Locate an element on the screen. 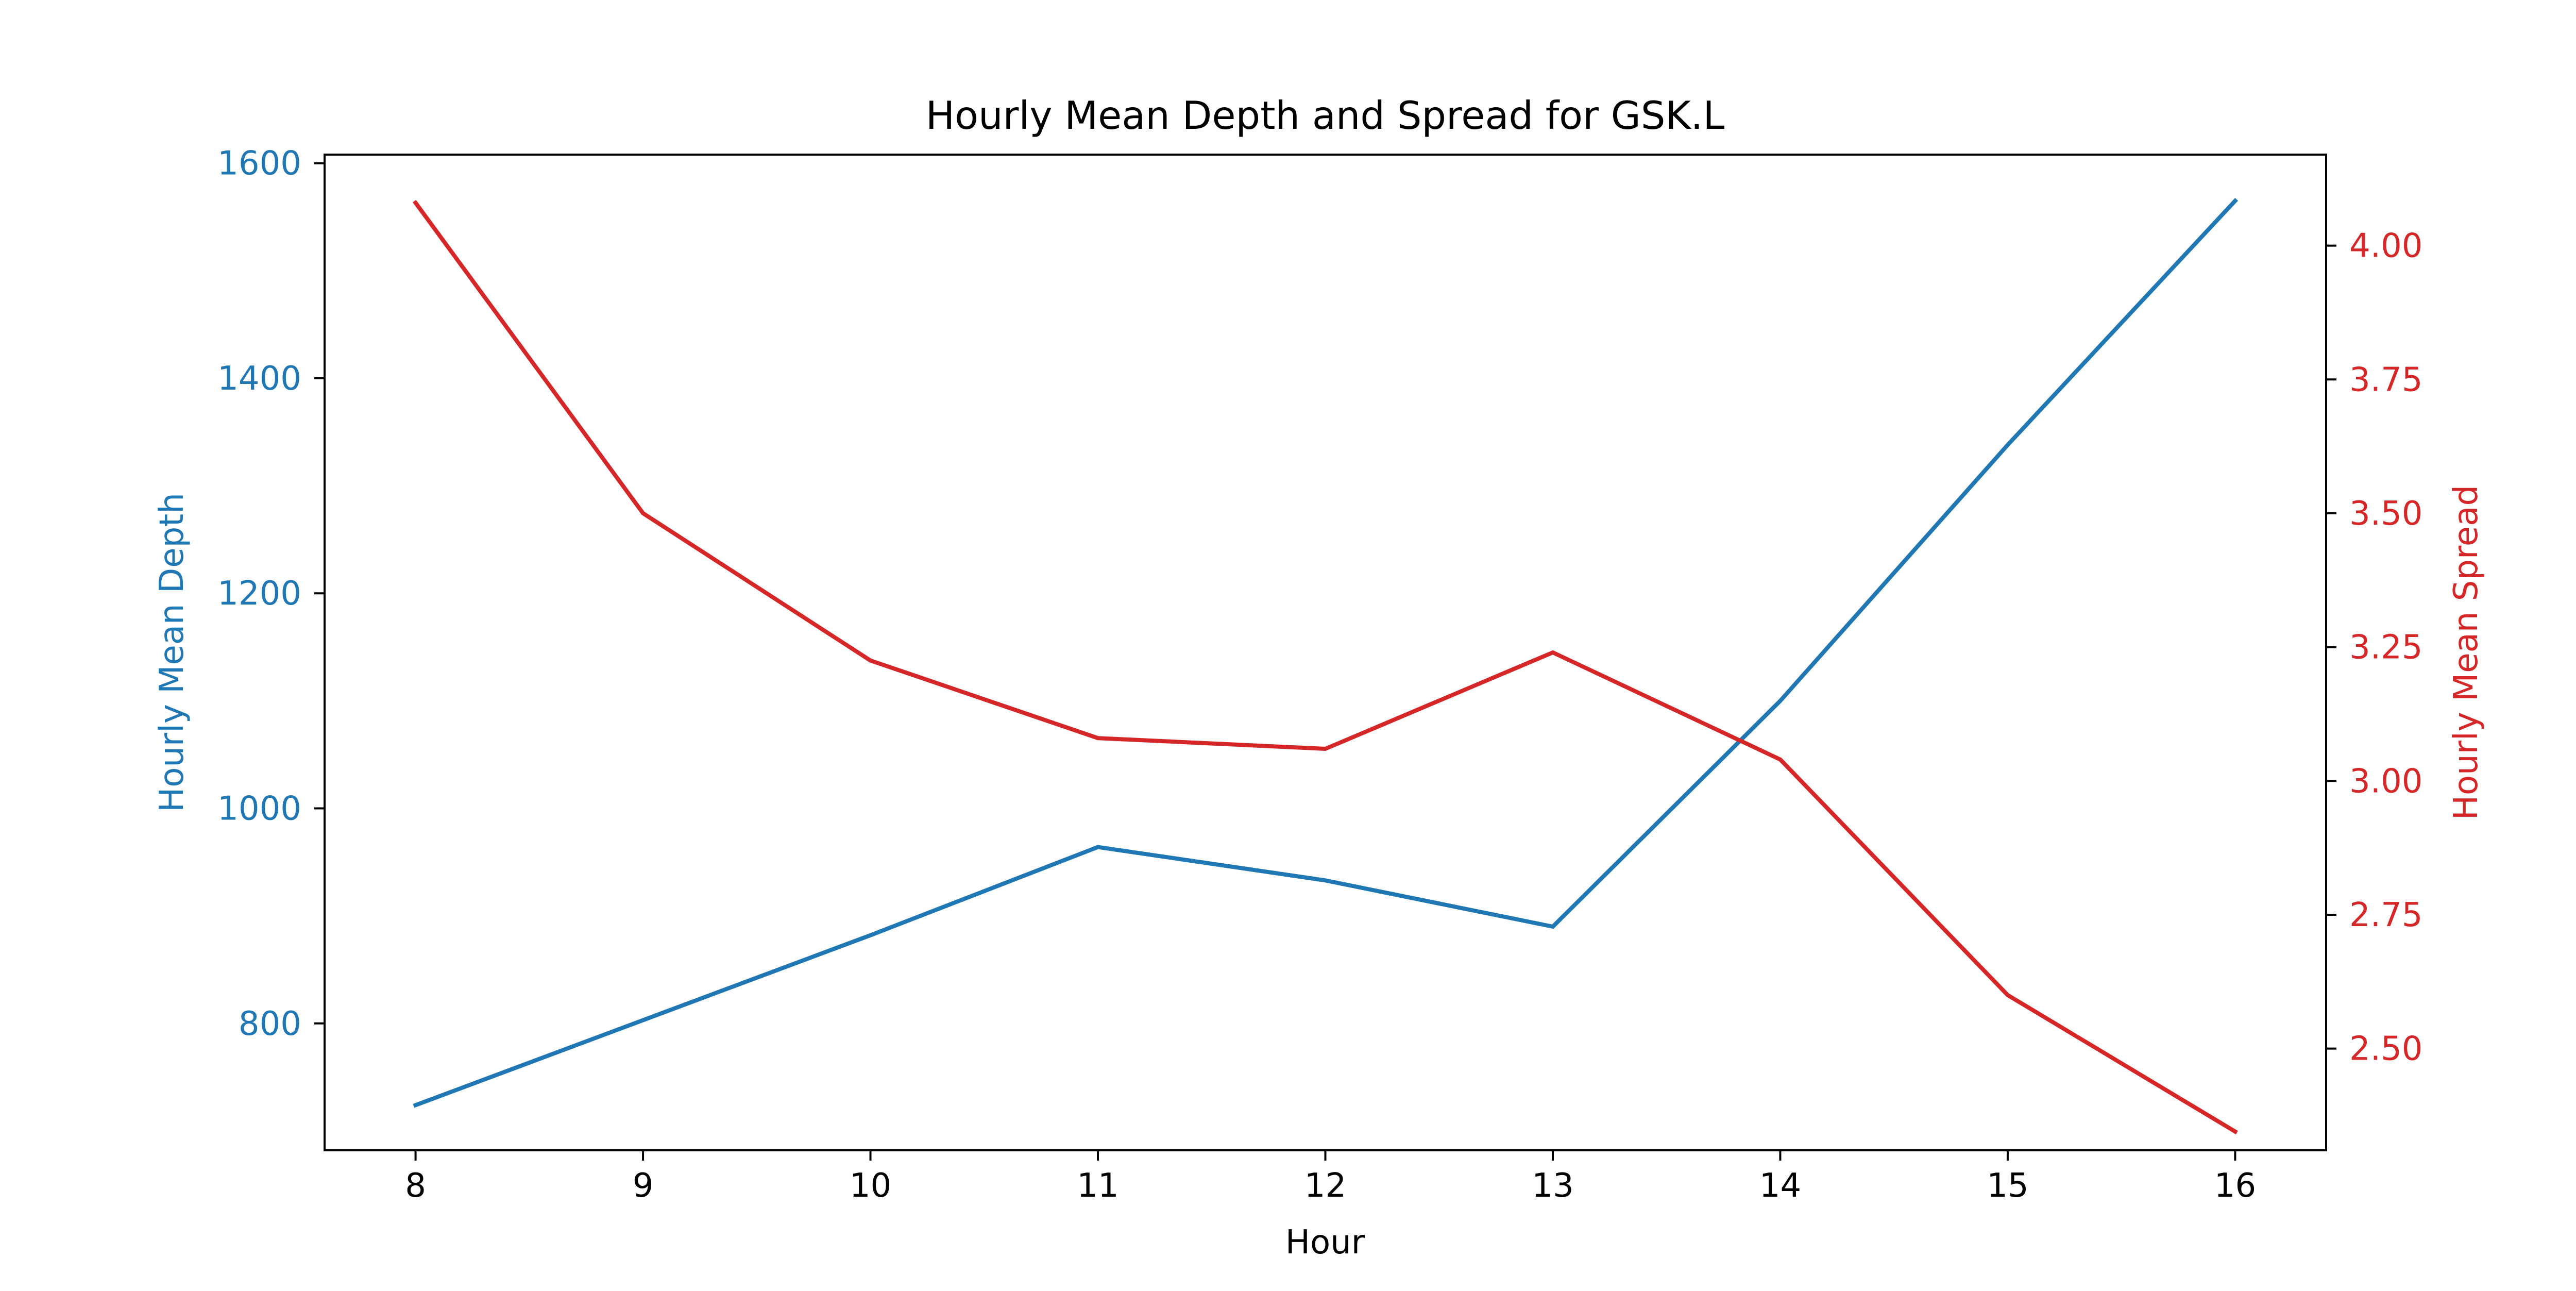 The height and width of the screenshot is (1291, 2576). right-y-tick-label: 3.50 is located at coordinates (2386, 514).